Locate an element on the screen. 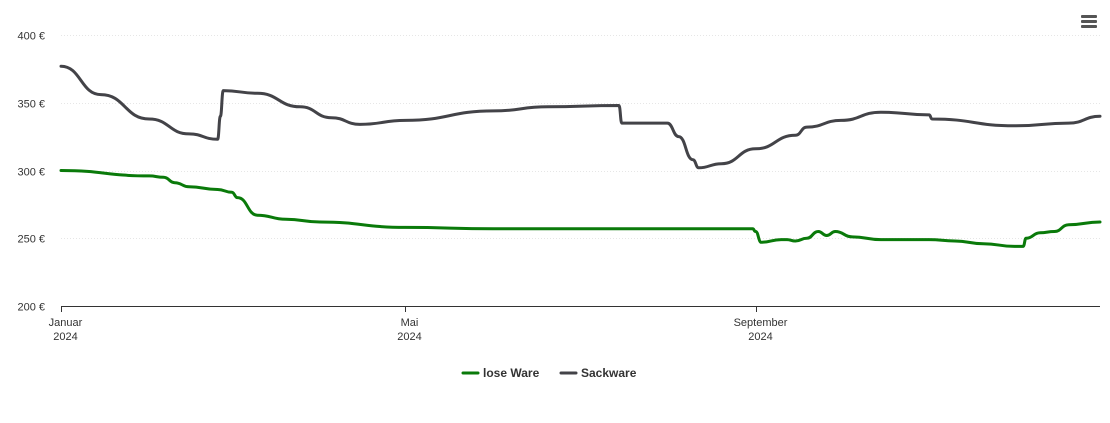 Image resolution: width=1110 pixels, height=423 pixels. x-tick-label: Januar is located at coordinates (66, 323).